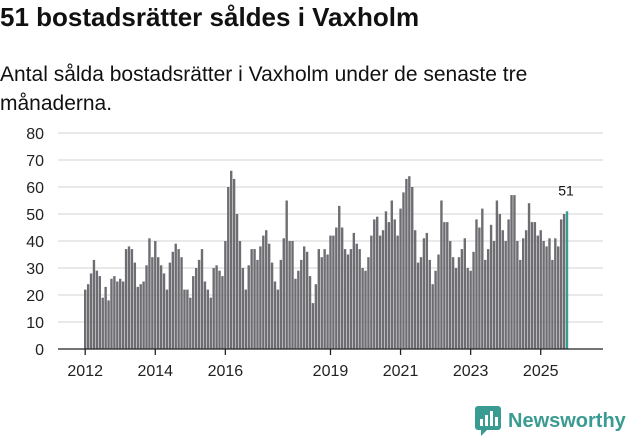 Image resolution: width=631 pixels, height=439 pixels. What do you see at coordinates (331, 371) in the screenshot?
I see `x-tick-label: 2019` at bounding box center [331, 371].